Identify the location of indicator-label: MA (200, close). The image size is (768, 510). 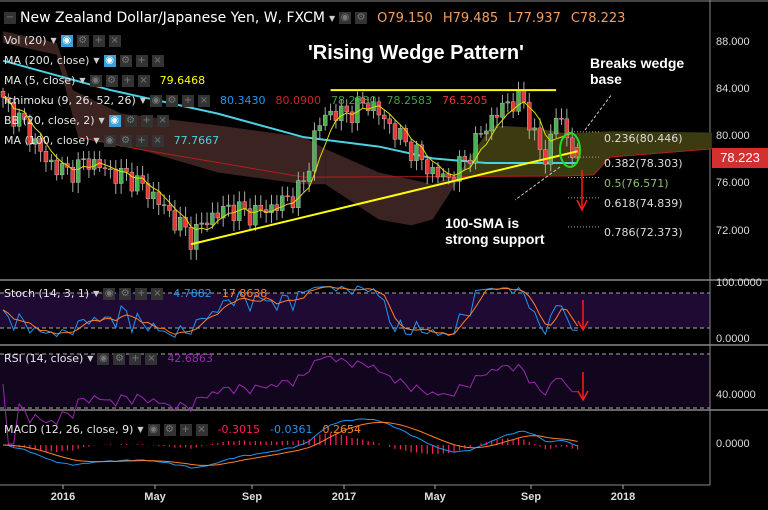
(47, 60).